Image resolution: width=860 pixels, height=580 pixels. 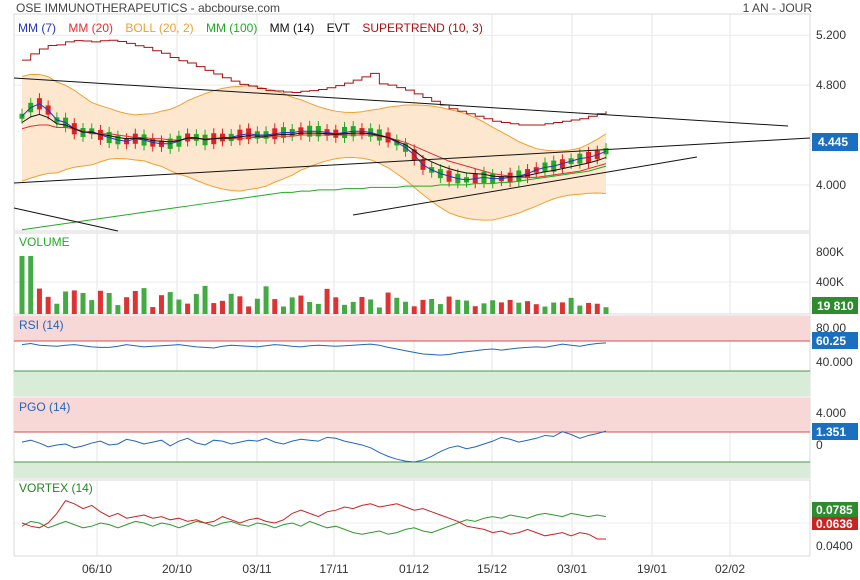 I want to click on x-tick-label: 15/12, so click(x=492, y=569).